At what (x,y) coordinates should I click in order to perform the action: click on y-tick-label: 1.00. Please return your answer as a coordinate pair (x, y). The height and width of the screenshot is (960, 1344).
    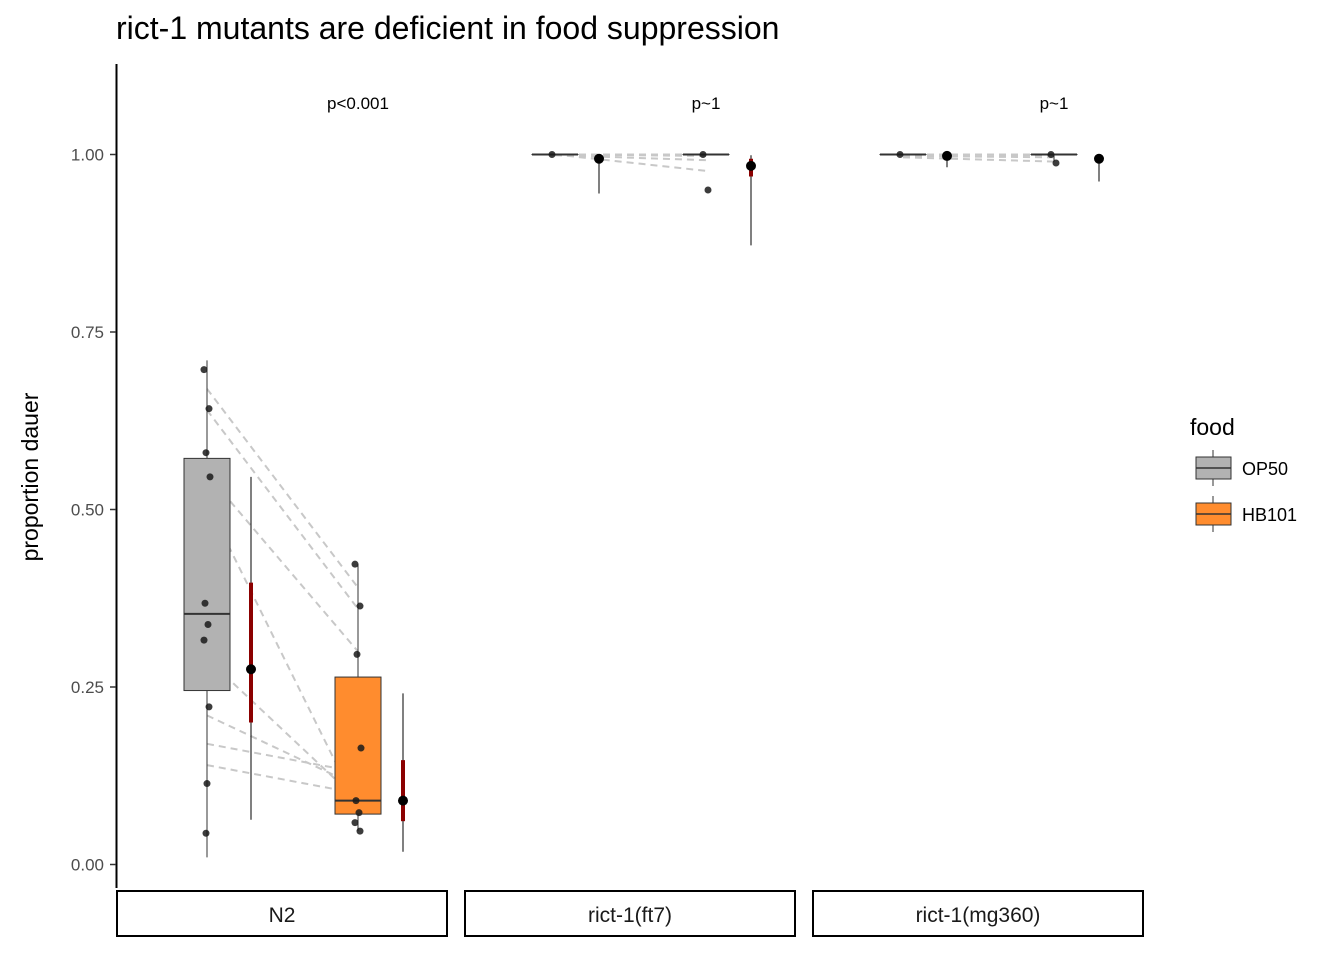
    Looking at the image, I should click on (87, 155).